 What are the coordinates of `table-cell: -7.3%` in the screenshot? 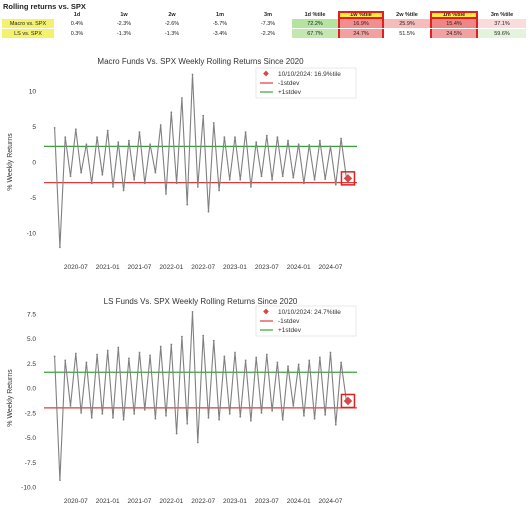 It's located at (268, 24).